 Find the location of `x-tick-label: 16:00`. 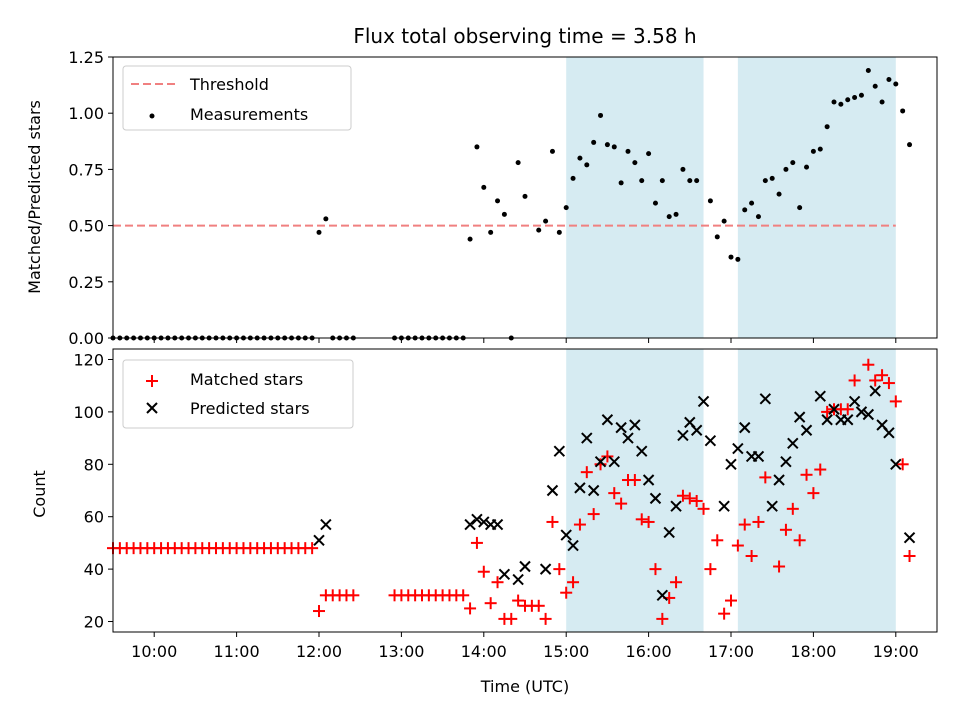

x-tick-label: 16:00 is located at coordinates (649, 651).